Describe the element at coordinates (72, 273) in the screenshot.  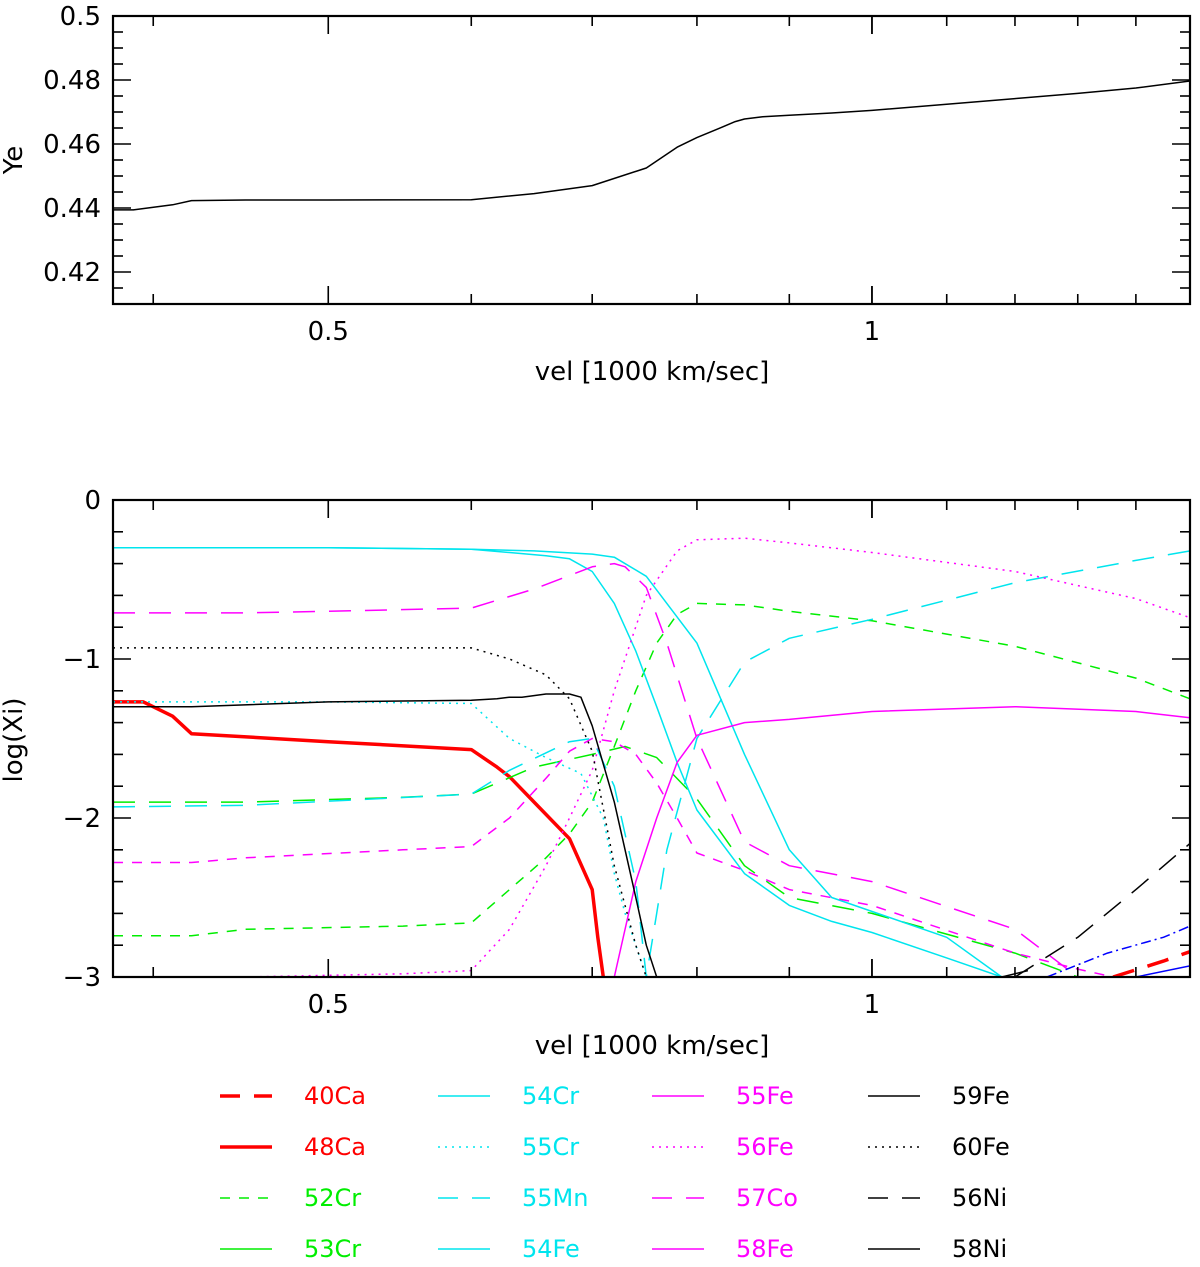
I see `y-tick-label: 0.42` at that location.